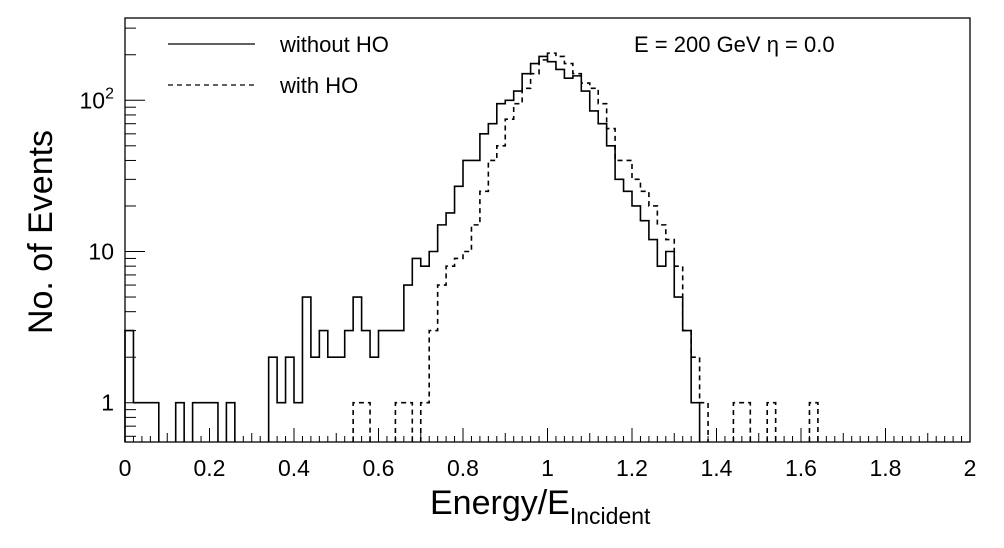 The height and width of the screenshot is (548, 1004). What do you see at coordinates (97, 99) in the screenshot?
I see `y-tick-label: 102` at bounding box center [97, 99].